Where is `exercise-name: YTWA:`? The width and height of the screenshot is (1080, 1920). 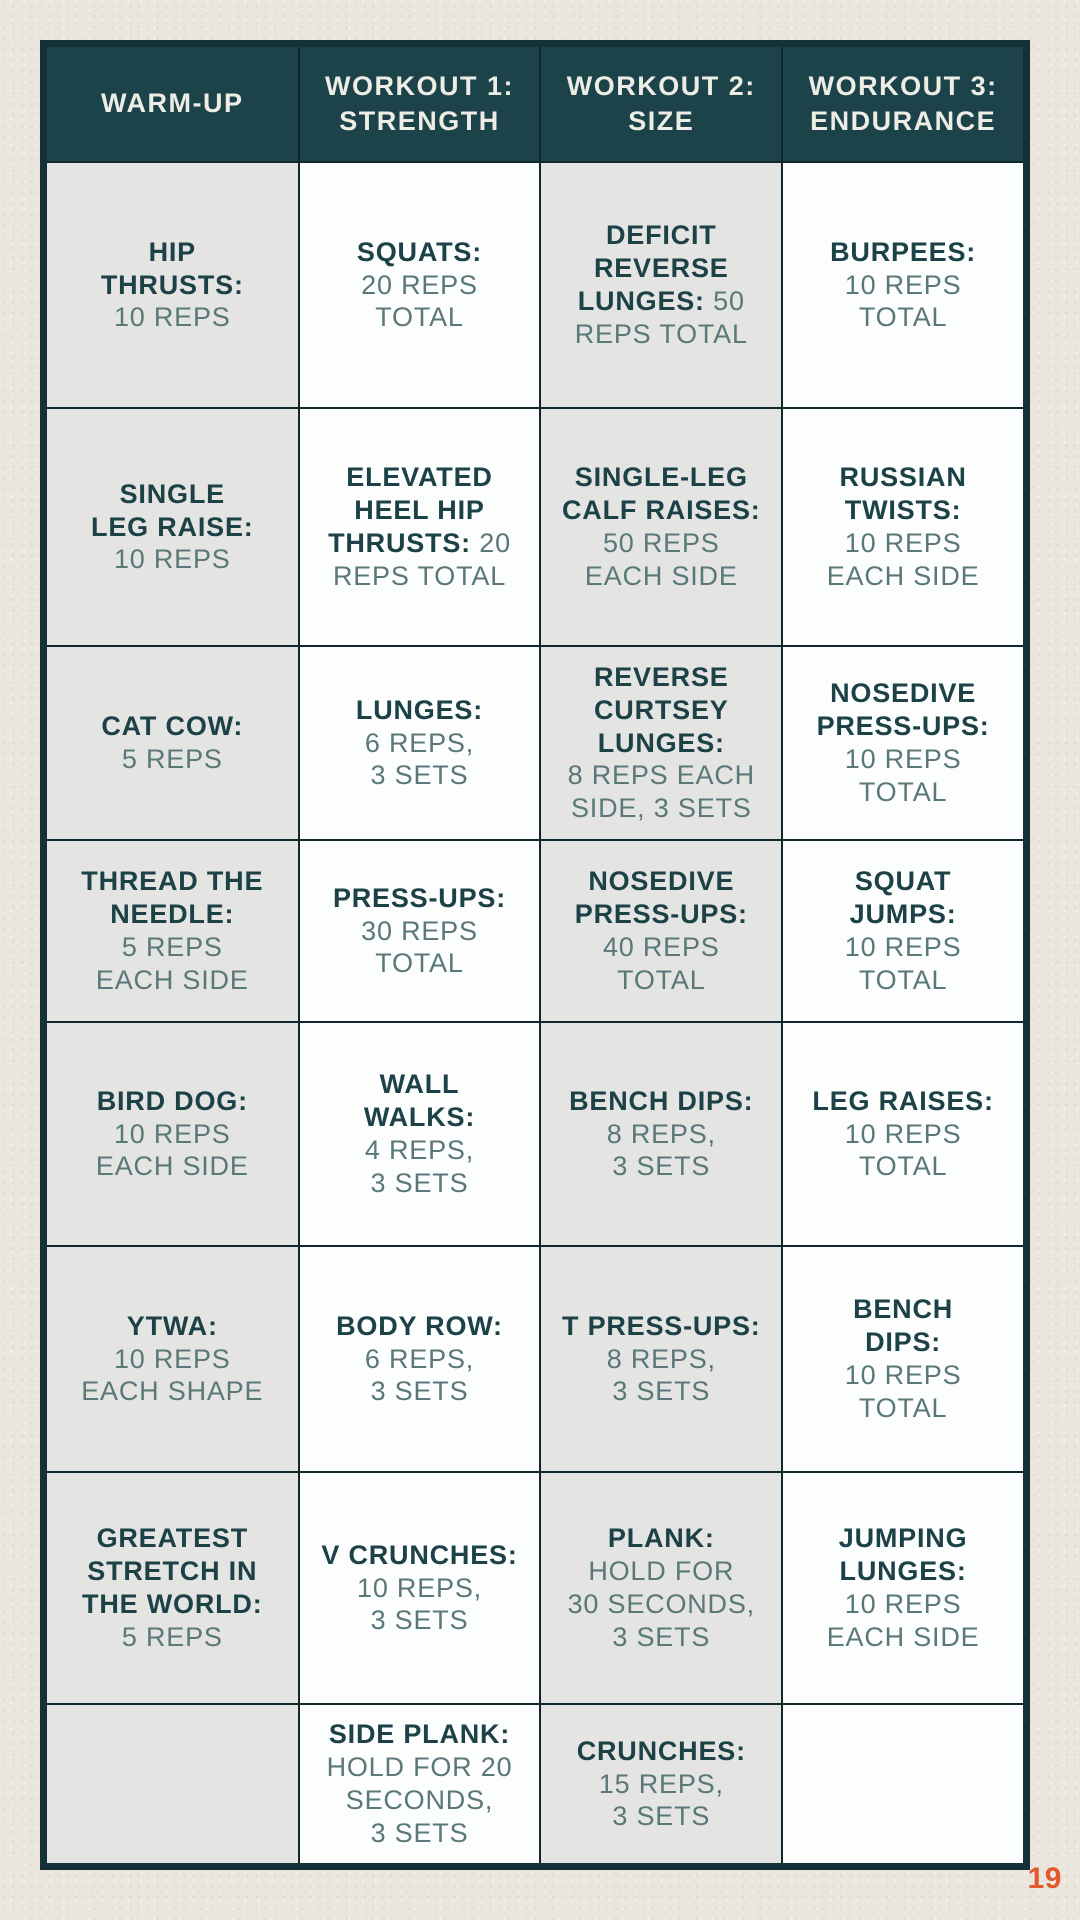
exercise-name: YTWA: is located at coordinates (172, 1325).